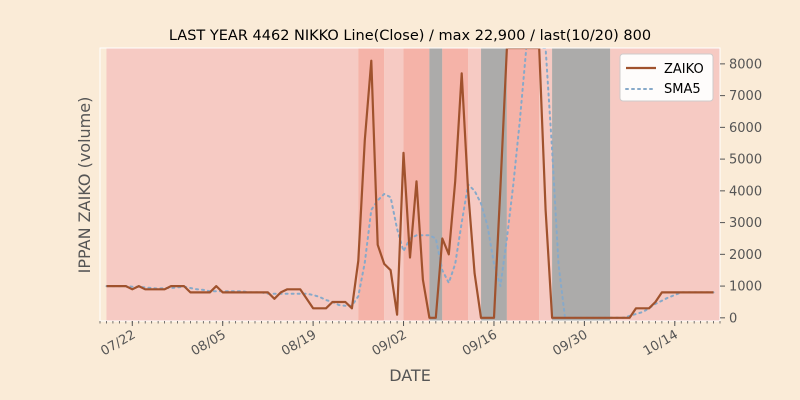 This screenshot has width=800, height=400. Describe the element at coordinates (745, 191) in the screenshot. I see `y-tick-label: 4000` at that location.